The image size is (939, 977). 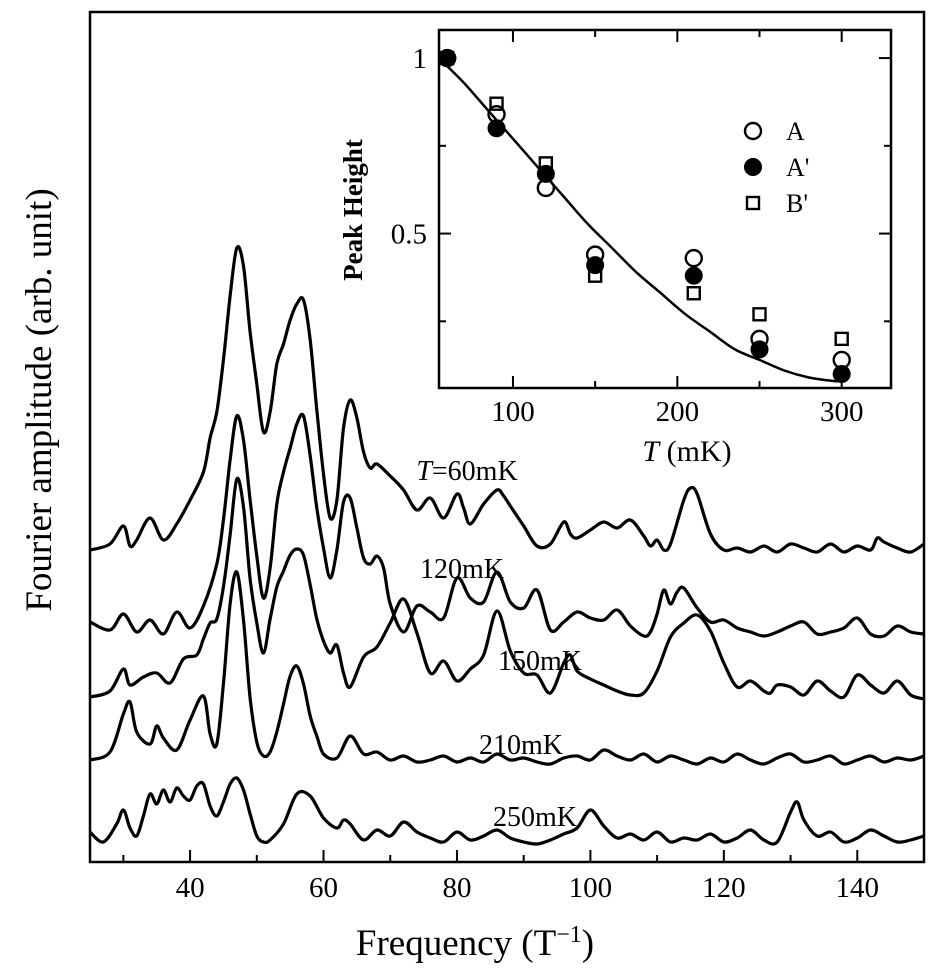 I want to click on series-label: 120mK, so click(x=462, y=569).